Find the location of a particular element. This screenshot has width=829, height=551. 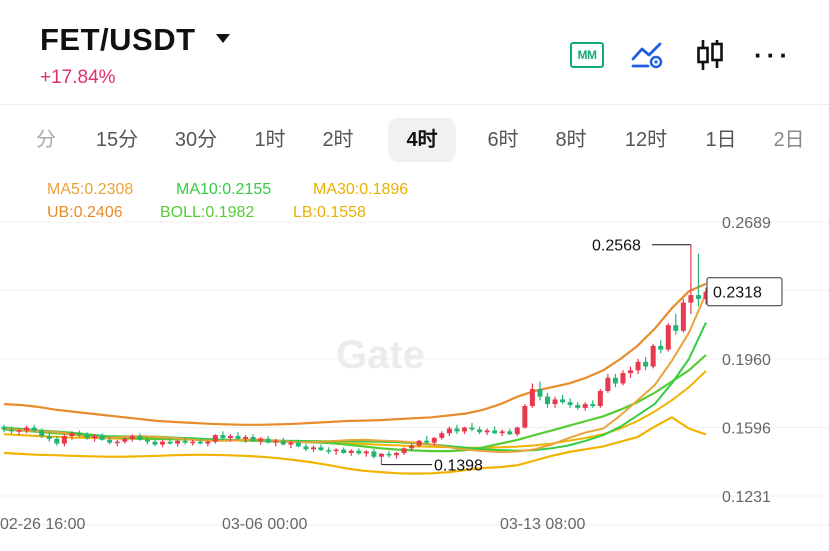

mm-icon: MM is located at coordinates (587, 55).